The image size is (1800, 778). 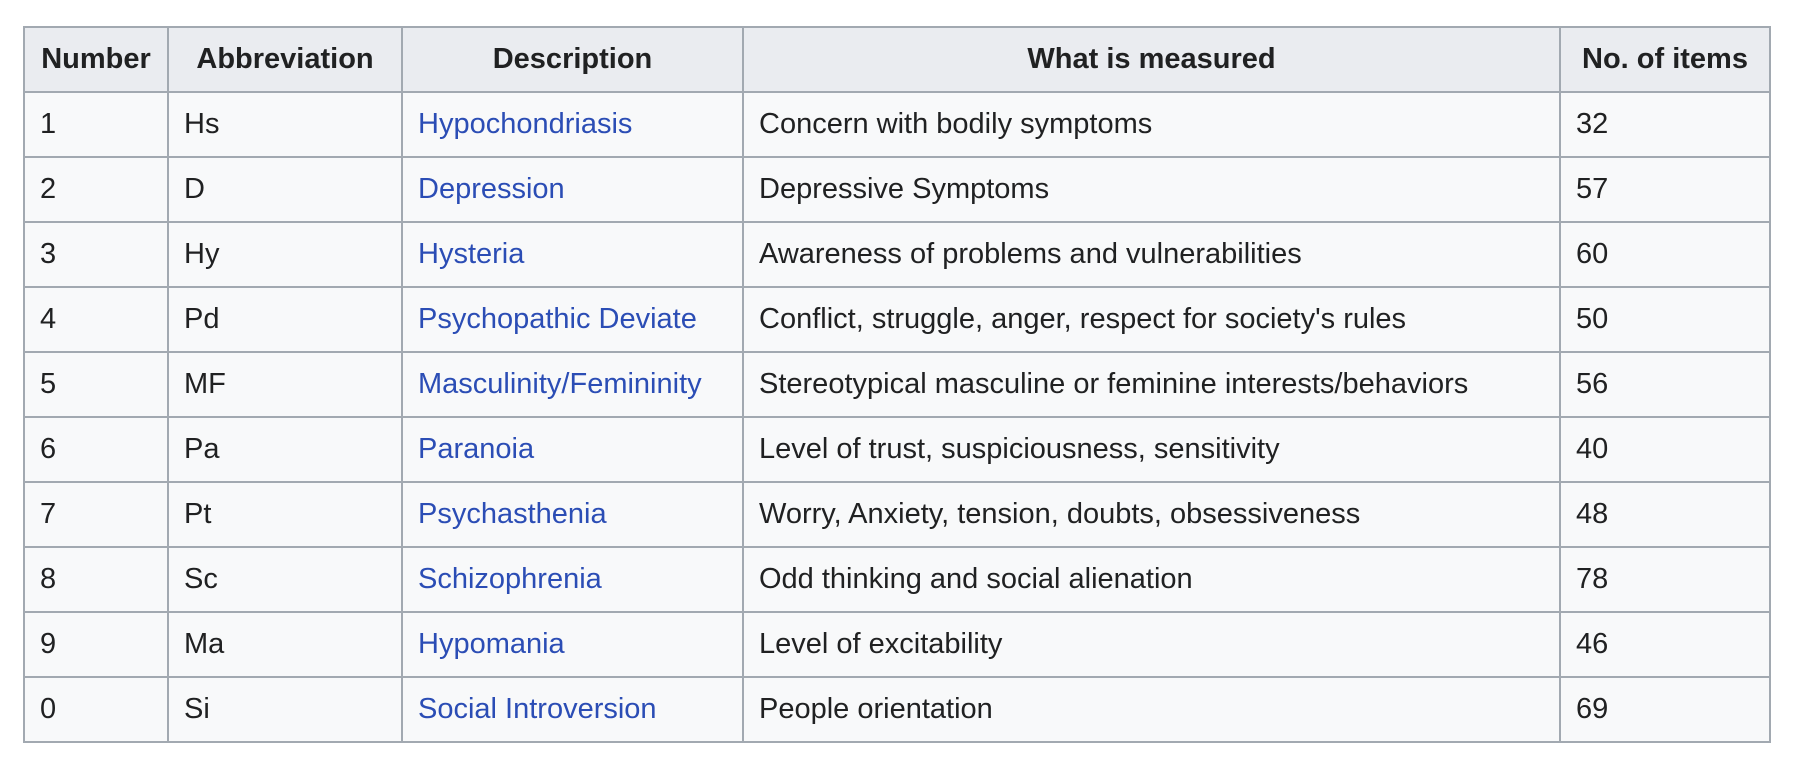 What do you see at coordinates (572, 189) in the screenshot?
I see `cell-description: Depression` at bounding box center [572, 189].